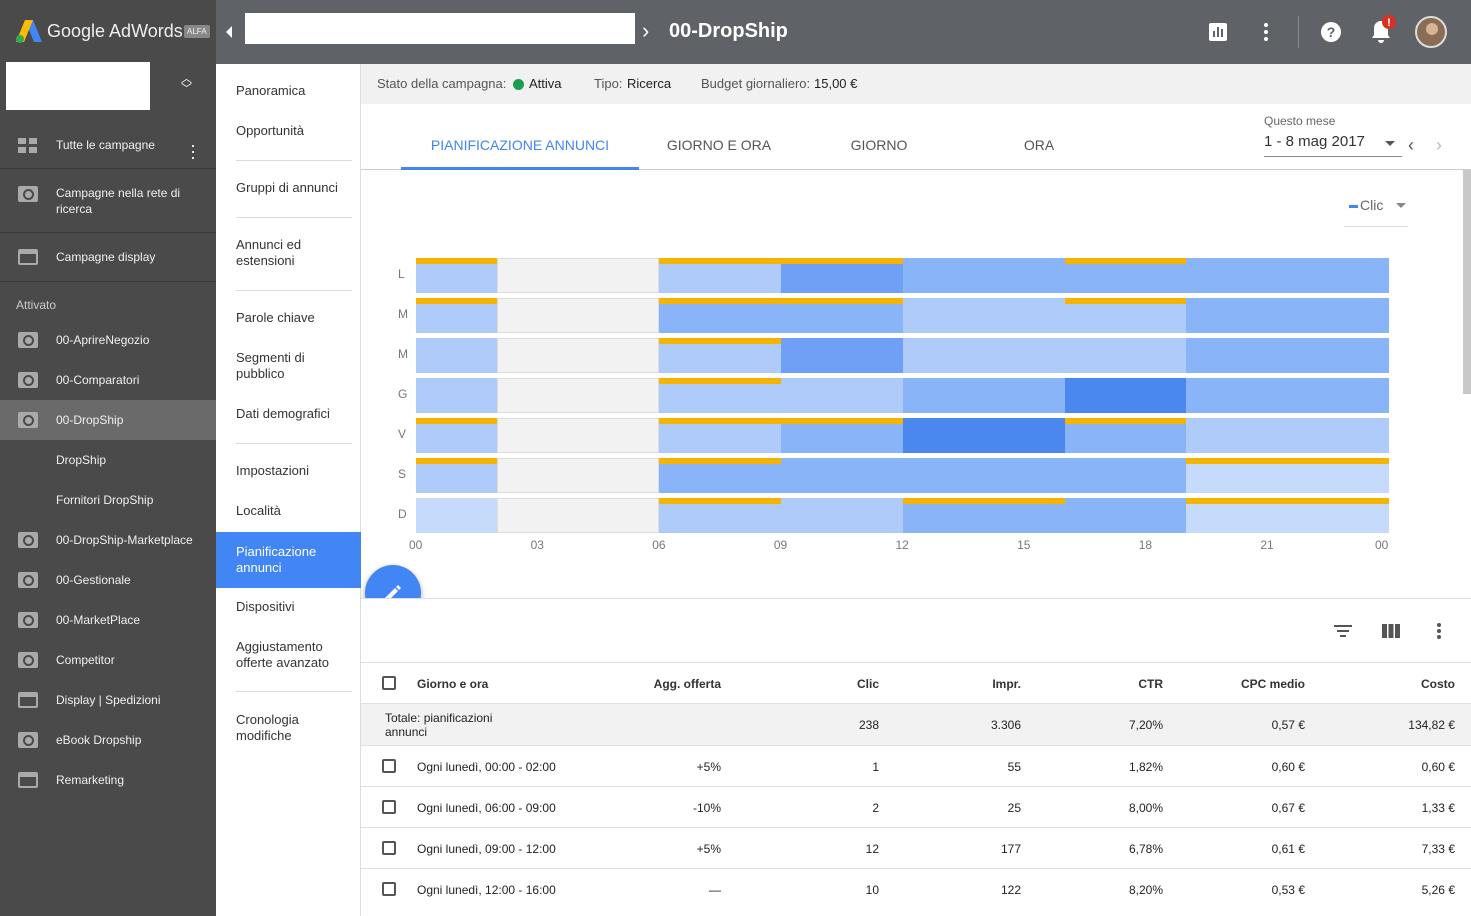  What do you see at coordinates (108, 500) in the screenshot?
I see `sidebar-item-adgroup: Fornitori DropShip` at bounding box center [108, 500].